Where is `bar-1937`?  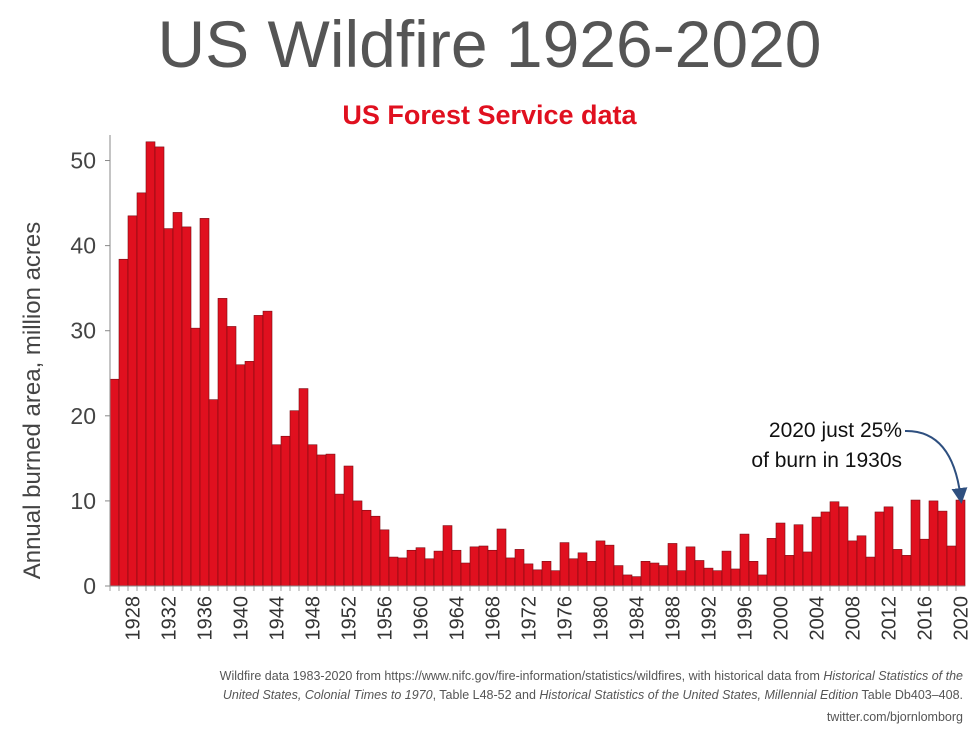 bar-1937 is located at coordinates (213, 493).